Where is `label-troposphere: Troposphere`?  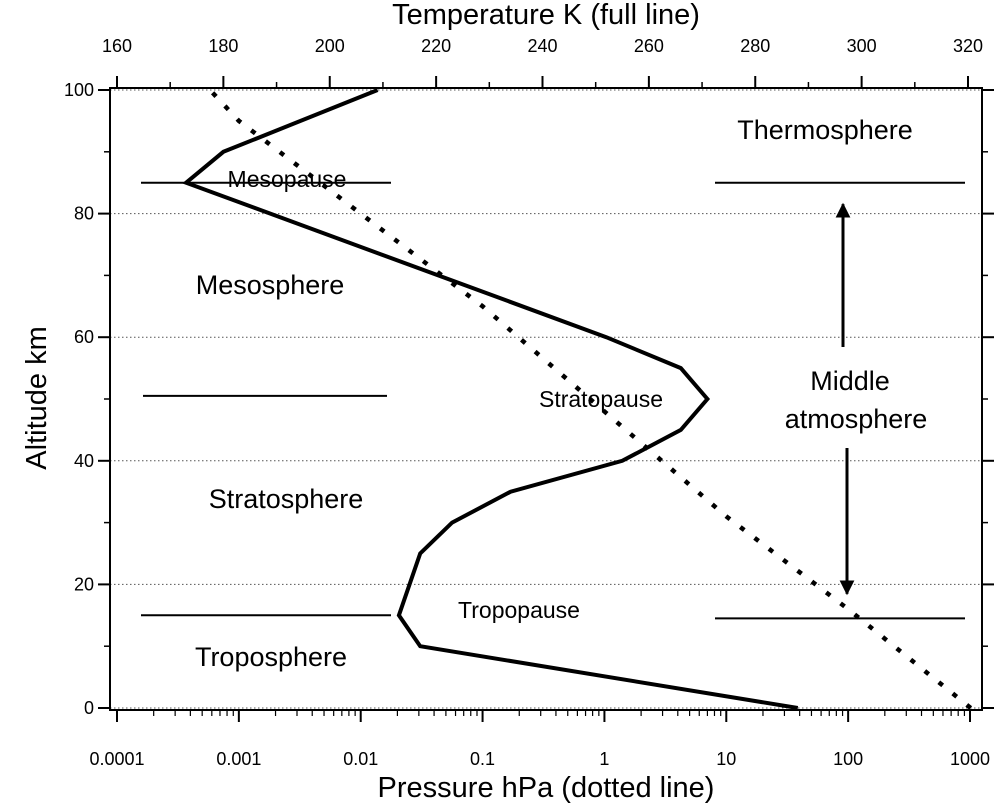 label-troposphere: Troposphere is located at coordinates (271, 657).